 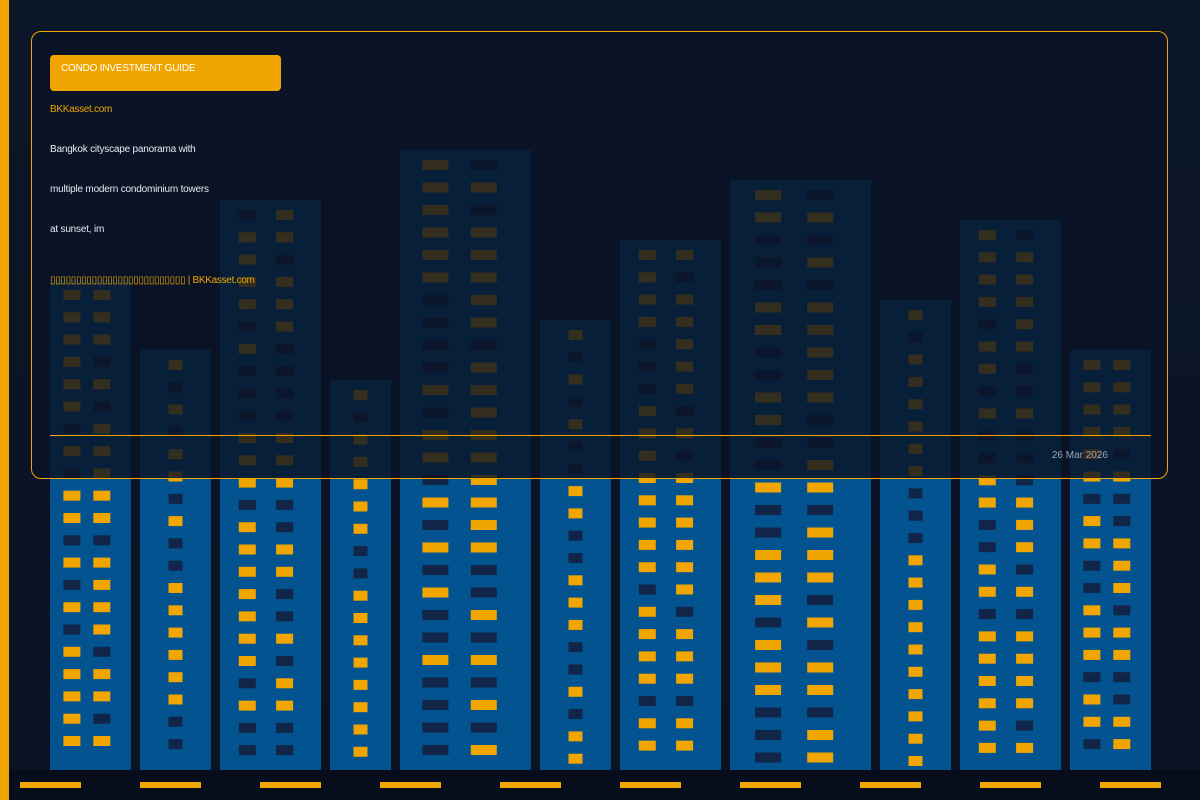 I want to click on category-badge: CONDO INVESTMENT GUIDE, so click(x=165, y=73).